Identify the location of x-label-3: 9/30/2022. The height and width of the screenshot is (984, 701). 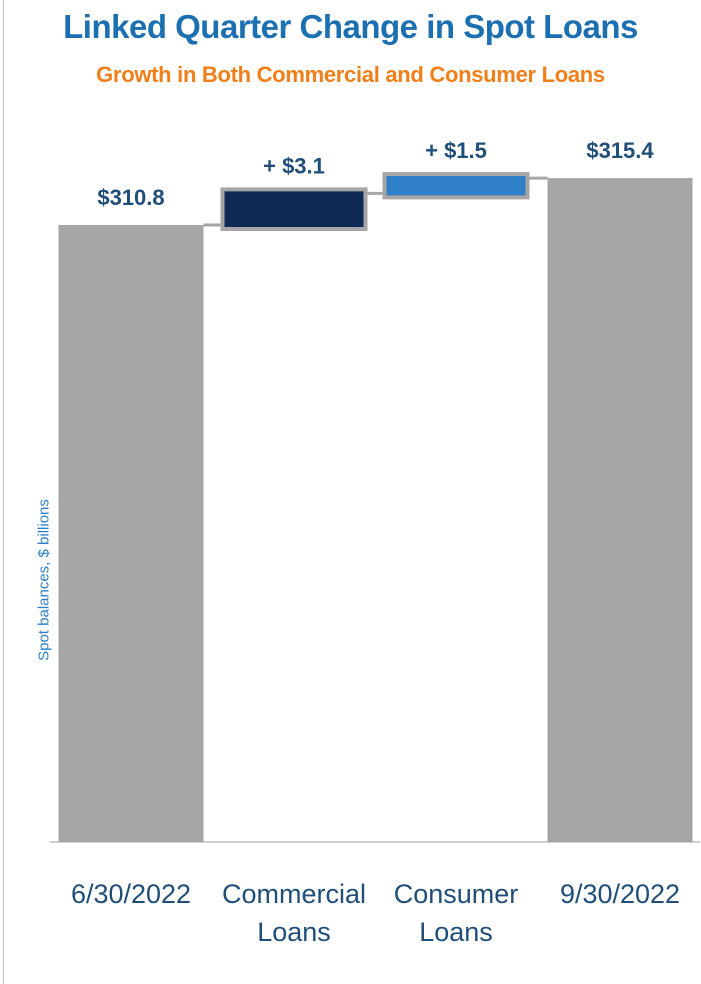
(620, 894).